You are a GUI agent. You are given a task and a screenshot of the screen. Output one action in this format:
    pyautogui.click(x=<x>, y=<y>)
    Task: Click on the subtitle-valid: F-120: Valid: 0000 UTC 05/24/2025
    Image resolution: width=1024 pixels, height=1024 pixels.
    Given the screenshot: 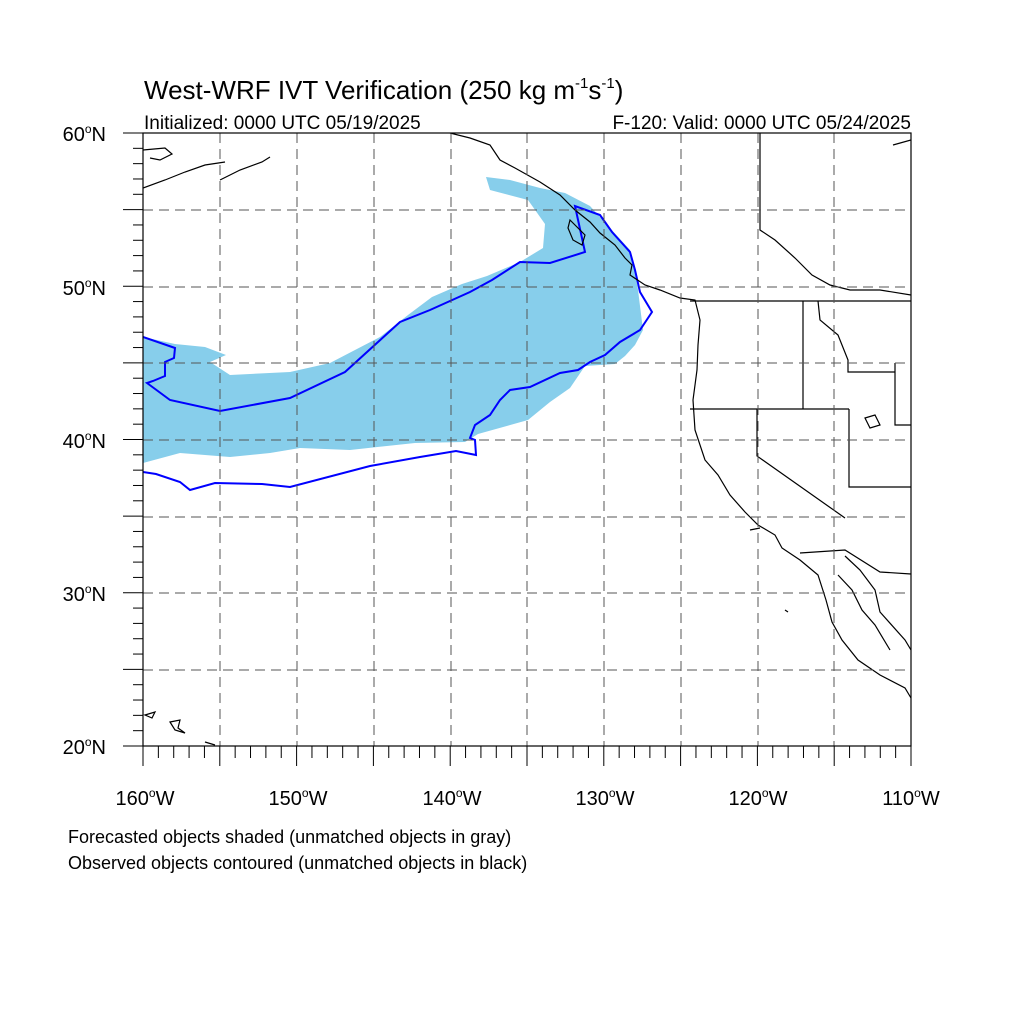 What is the action you would take?
    pyautogui.click(x=761, y=123)
    